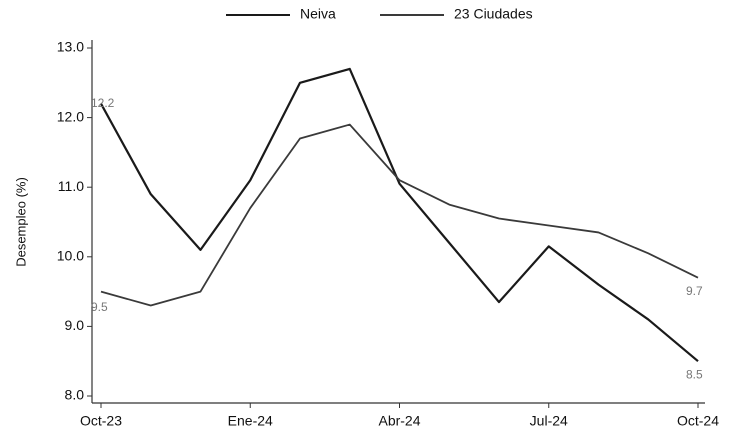 This screenshot has width=729, height=435. Describe the element at coordinates (99, 307) in the screenshot. I see `value-label: 9.5` at that location.